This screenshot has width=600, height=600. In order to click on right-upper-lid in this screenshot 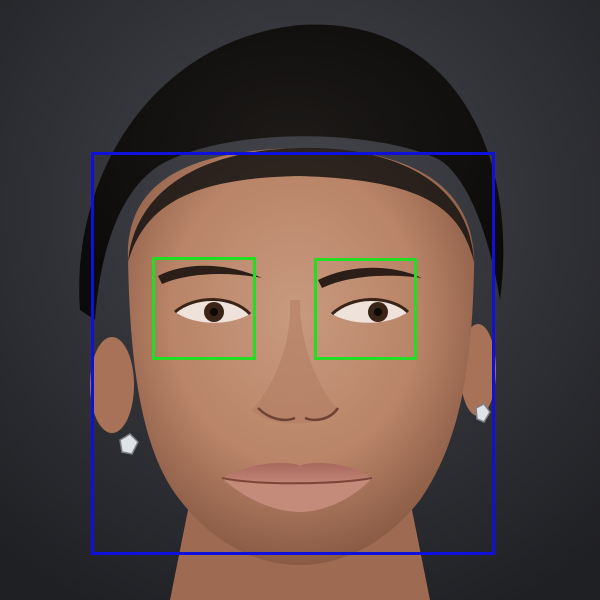, I will do `click(370, 307)`.